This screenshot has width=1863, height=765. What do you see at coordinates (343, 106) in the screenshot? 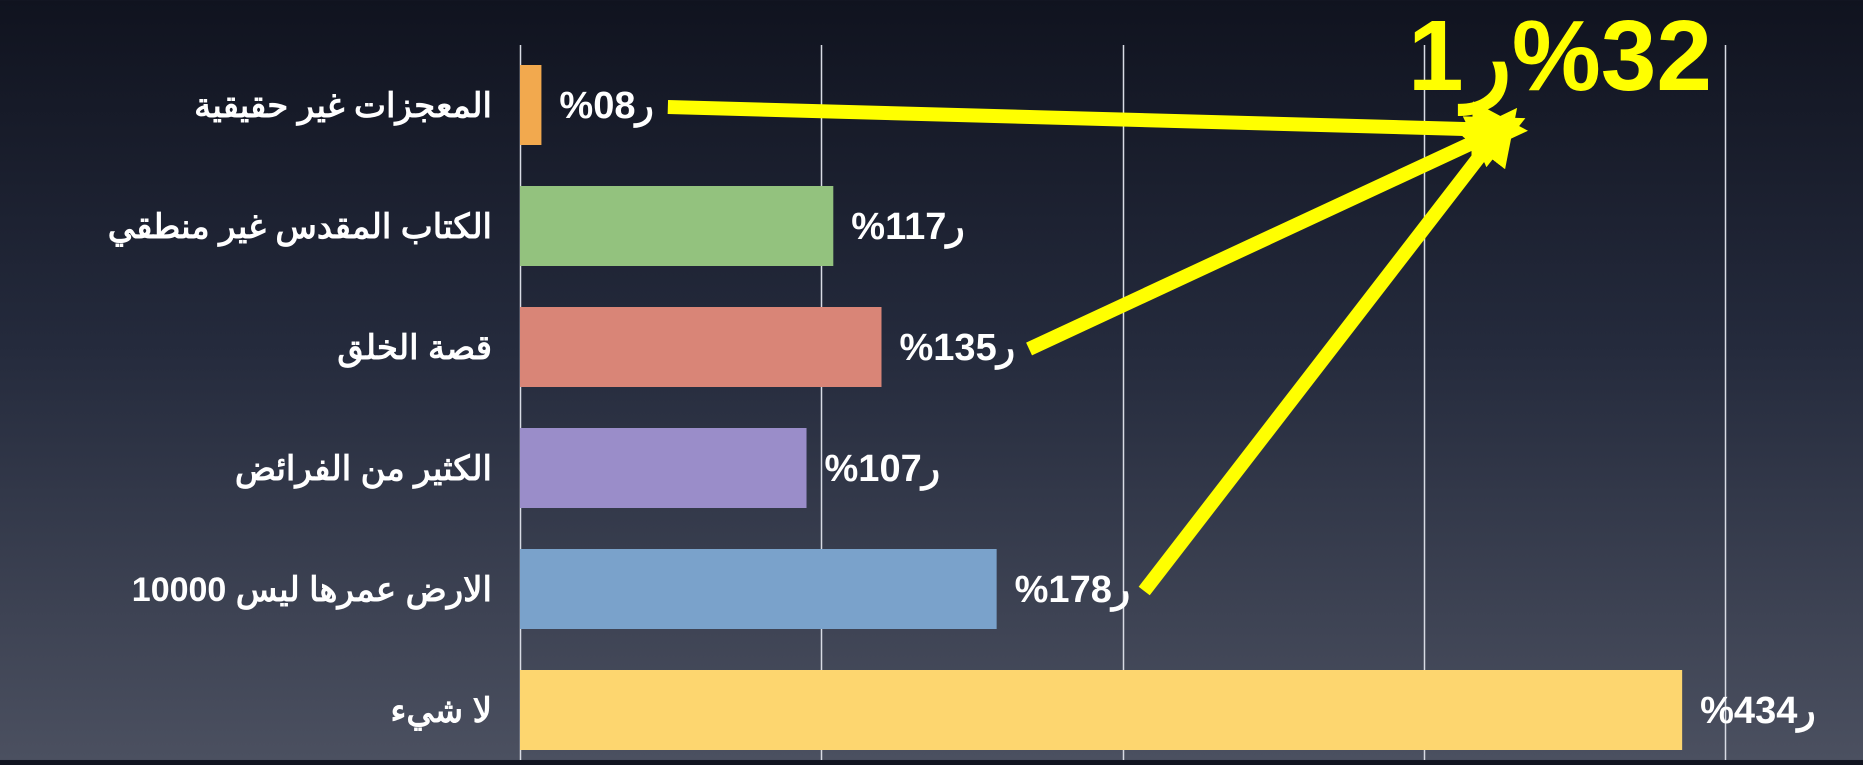
I see `category-label: المعجزات غير حقيقية` at bounding box center [343, 106].